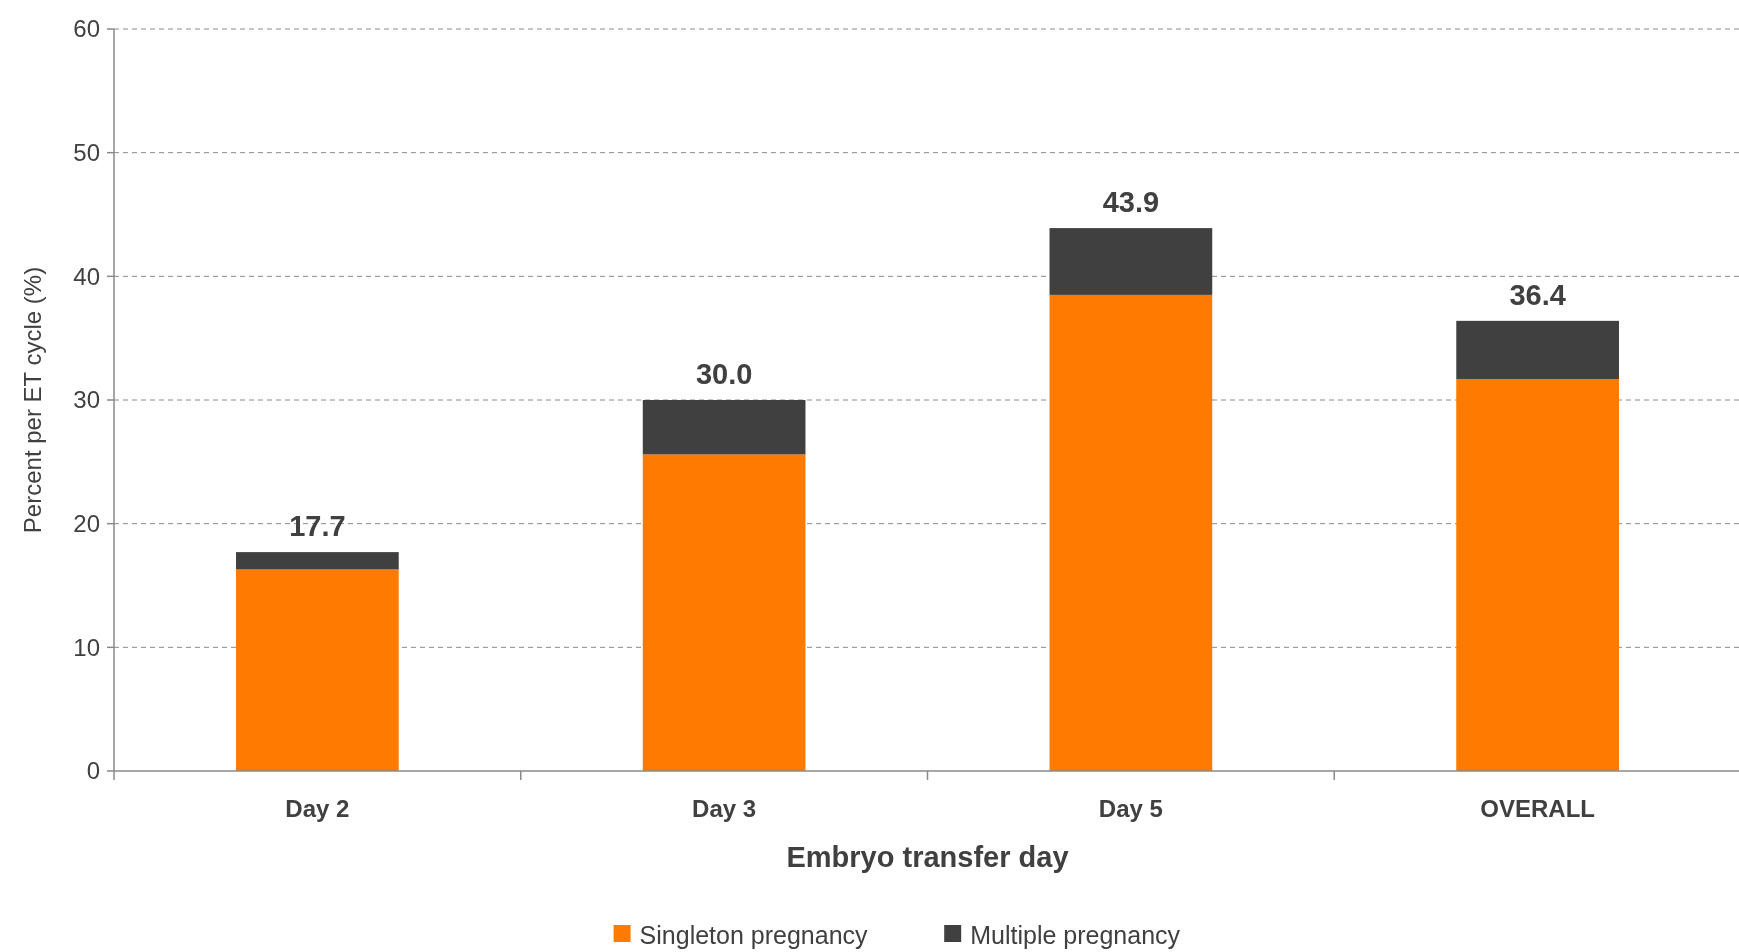  What do you see at coordinates (754, 935) in the screenshot?
I see `legend-label: Singleton pregnancy` at bounding box center [754, 935].